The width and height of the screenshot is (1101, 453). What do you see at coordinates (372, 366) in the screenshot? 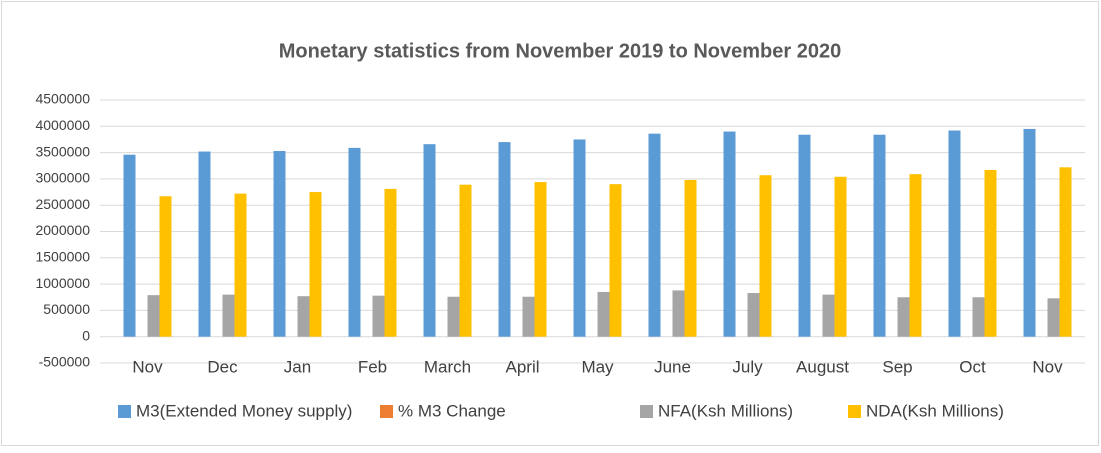
I see `x-tick-label: Feb` at bounding box center [372, 366].